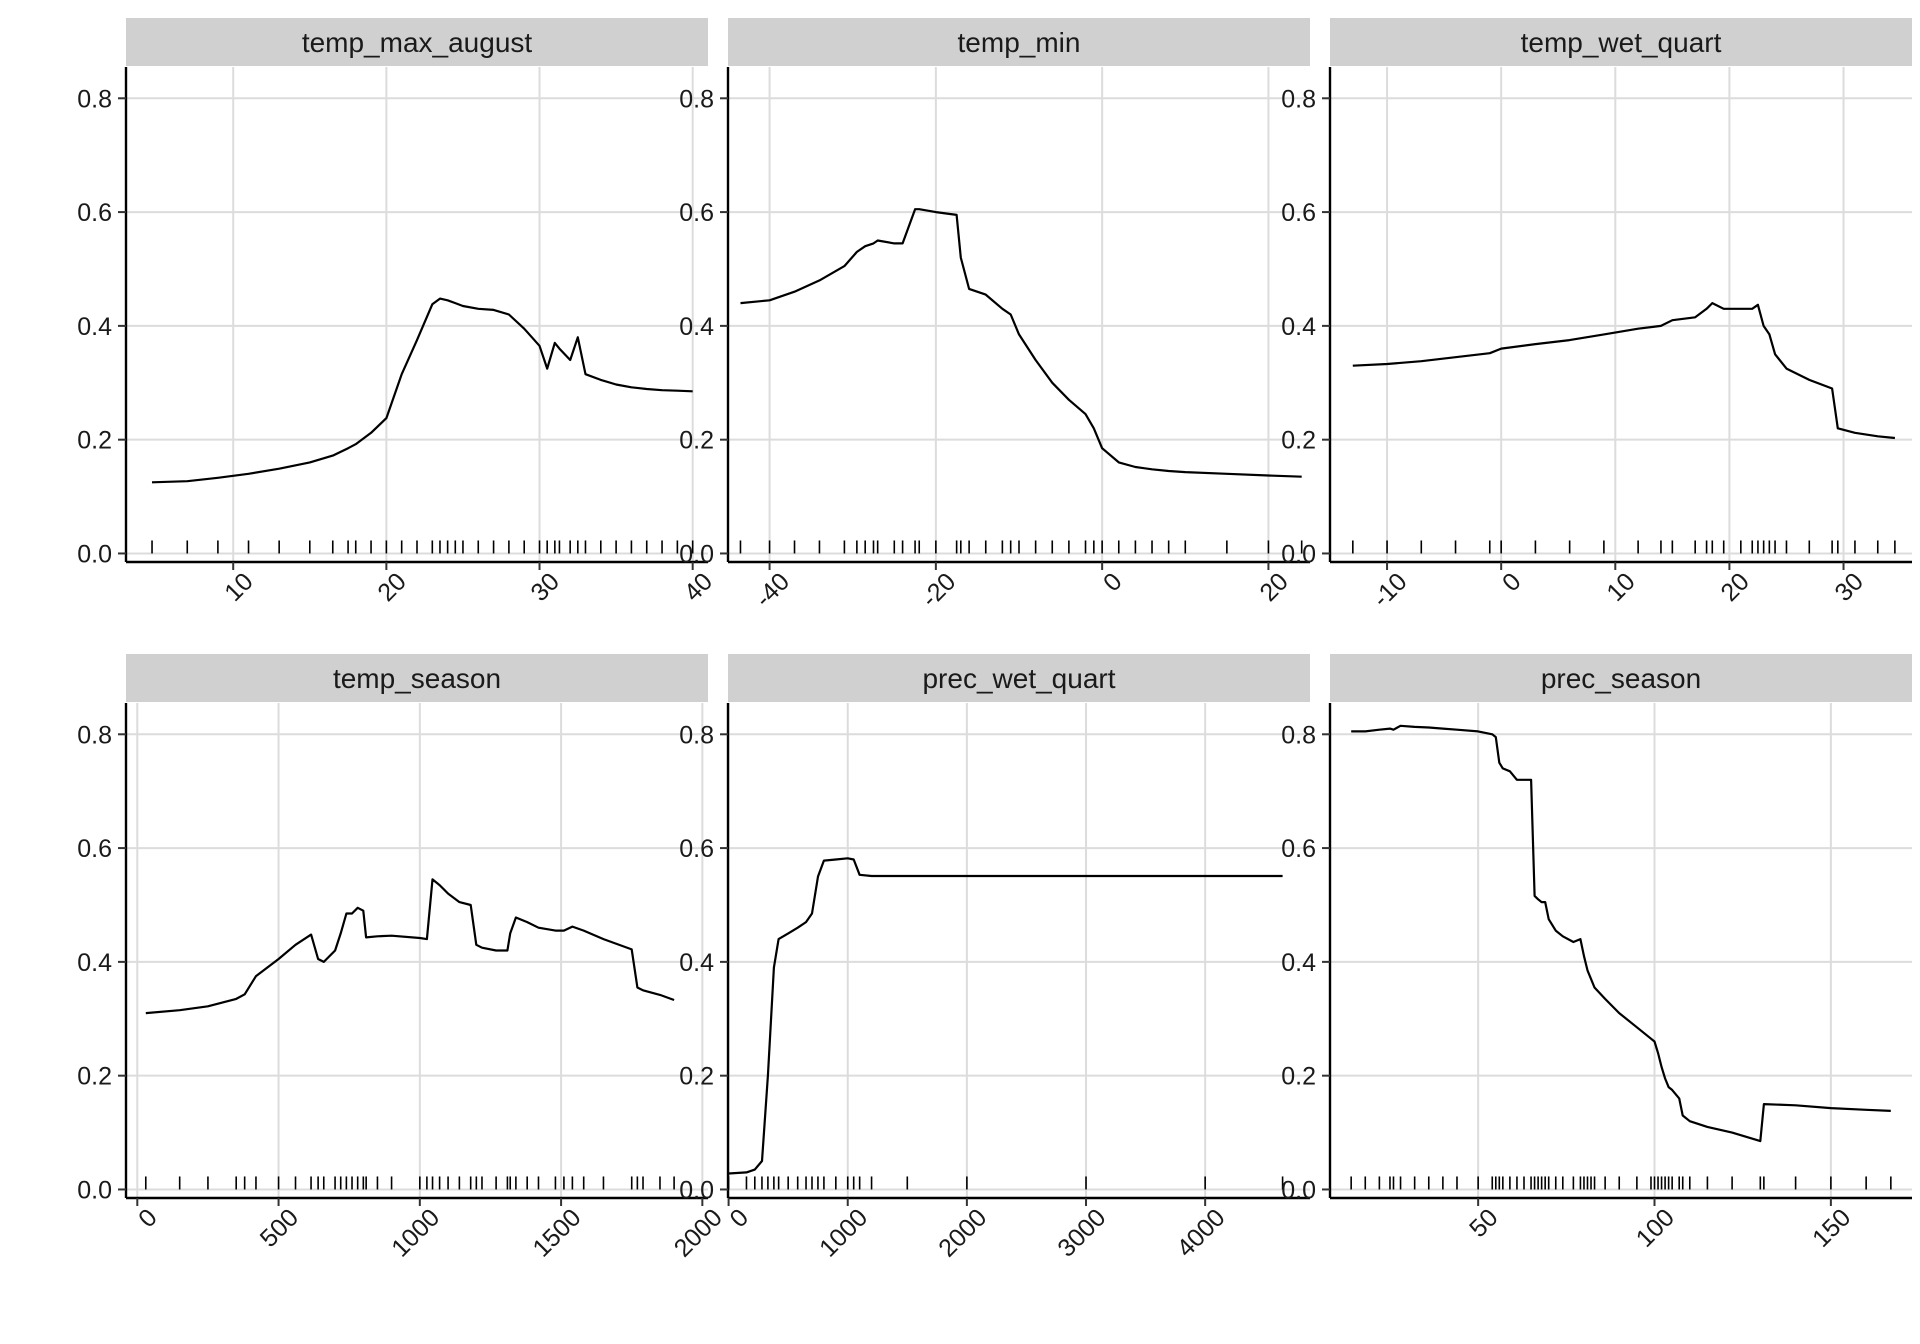  I want to click on x-tick-label: 500, so click(279, 1228).